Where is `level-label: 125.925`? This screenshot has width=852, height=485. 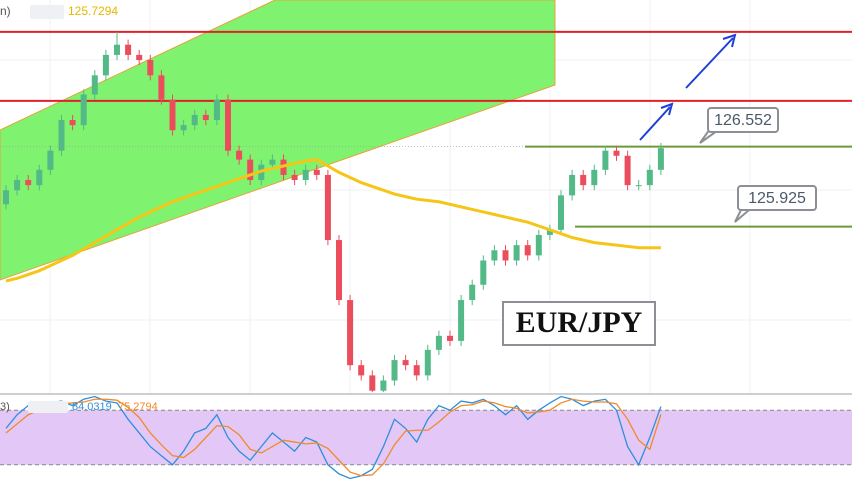 level-label: 125.925 is located at coordinates (777, 198).